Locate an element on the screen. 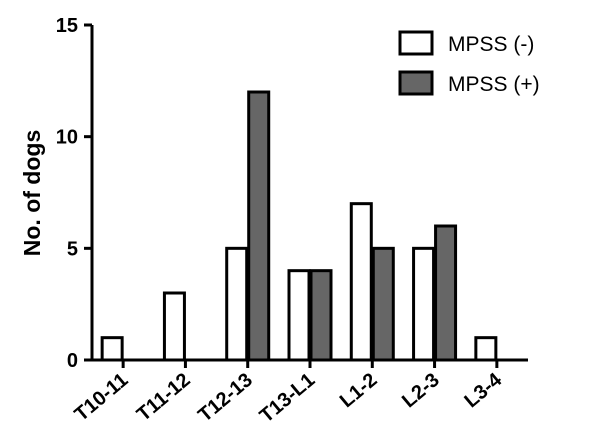 The image size is (589, 437). bar-mpss-pos-T13-L1 is located at coordinates (321, 315).